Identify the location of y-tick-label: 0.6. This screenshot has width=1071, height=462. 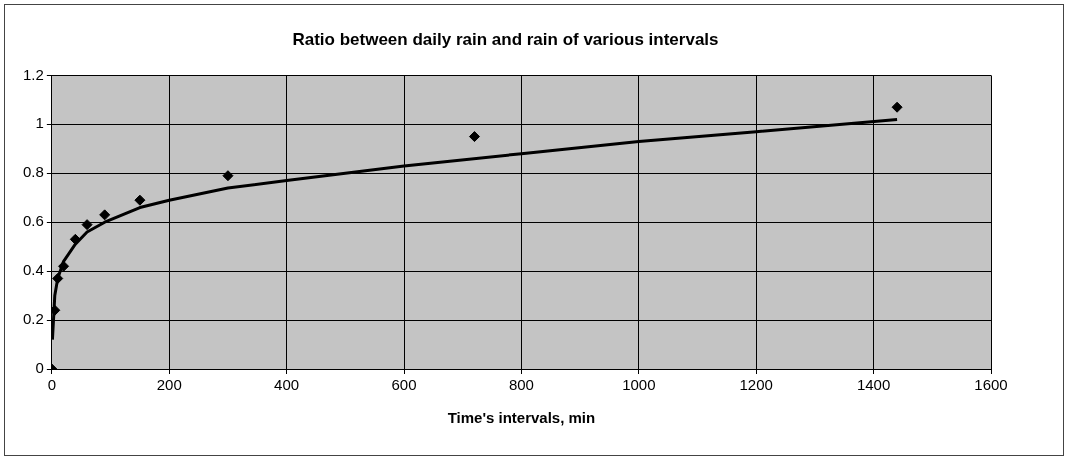
(33, 221).